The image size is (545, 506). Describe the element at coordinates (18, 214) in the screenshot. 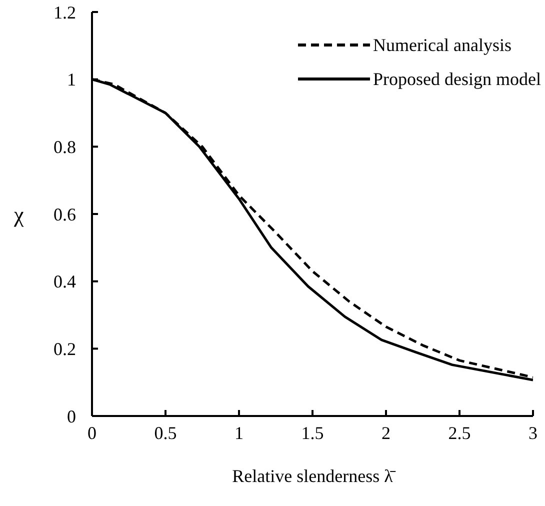

I see `y-axis-title: χ` at that location.